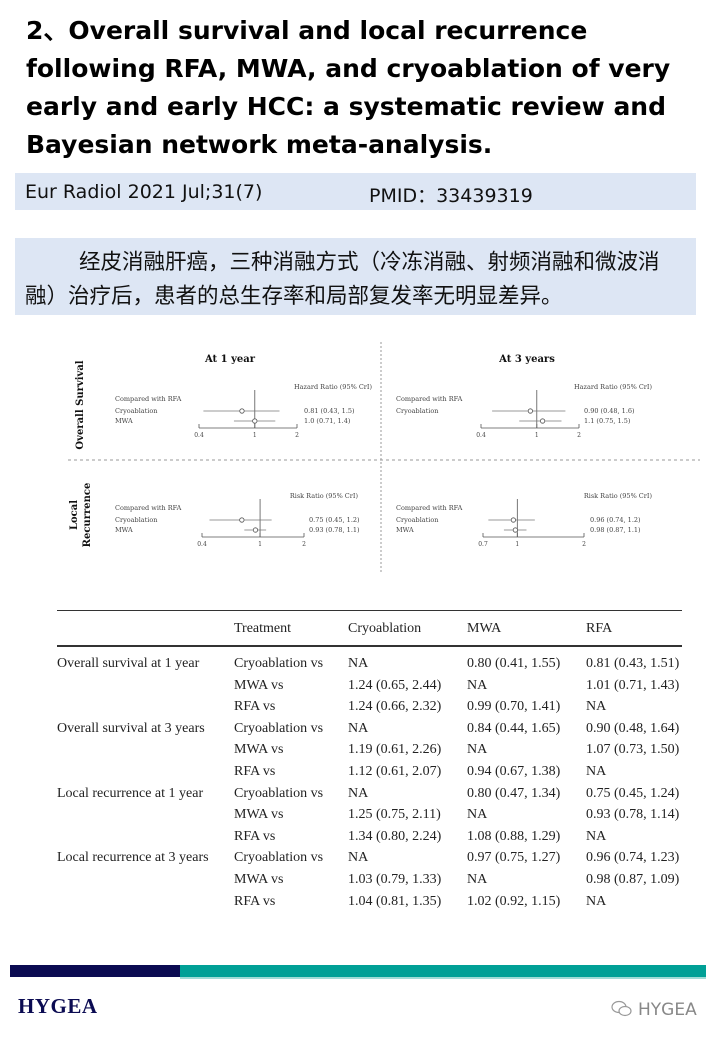  I want to click on estimate-text: 1.0 (0.71, 1.4), so click(327, 421).